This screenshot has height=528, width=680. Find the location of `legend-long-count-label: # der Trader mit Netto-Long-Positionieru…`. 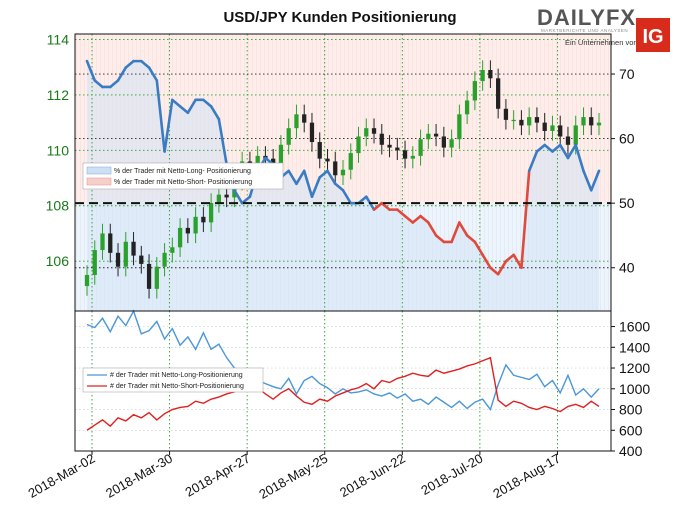

legend-long-count-label: # der Trader mit Netto-Long-Positionieru… is located at coordinates (176, 375).